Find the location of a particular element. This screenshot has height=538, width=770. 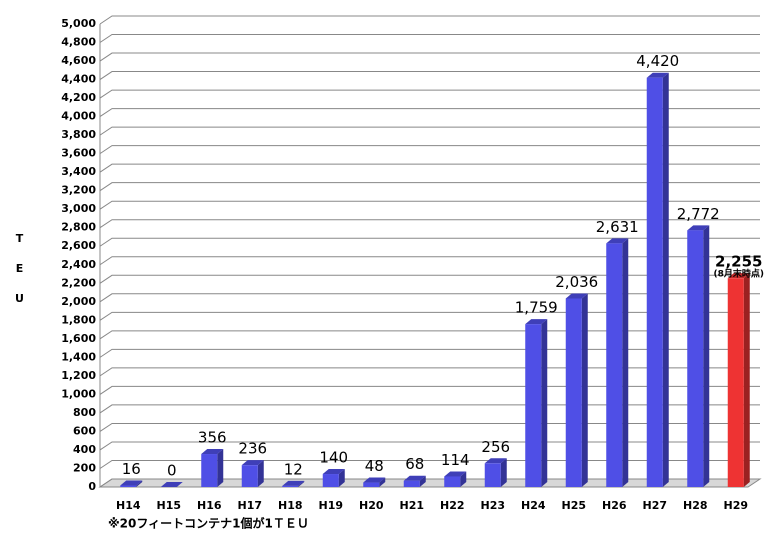

x-tick-label: H25 is located at coordinates (573, 505).